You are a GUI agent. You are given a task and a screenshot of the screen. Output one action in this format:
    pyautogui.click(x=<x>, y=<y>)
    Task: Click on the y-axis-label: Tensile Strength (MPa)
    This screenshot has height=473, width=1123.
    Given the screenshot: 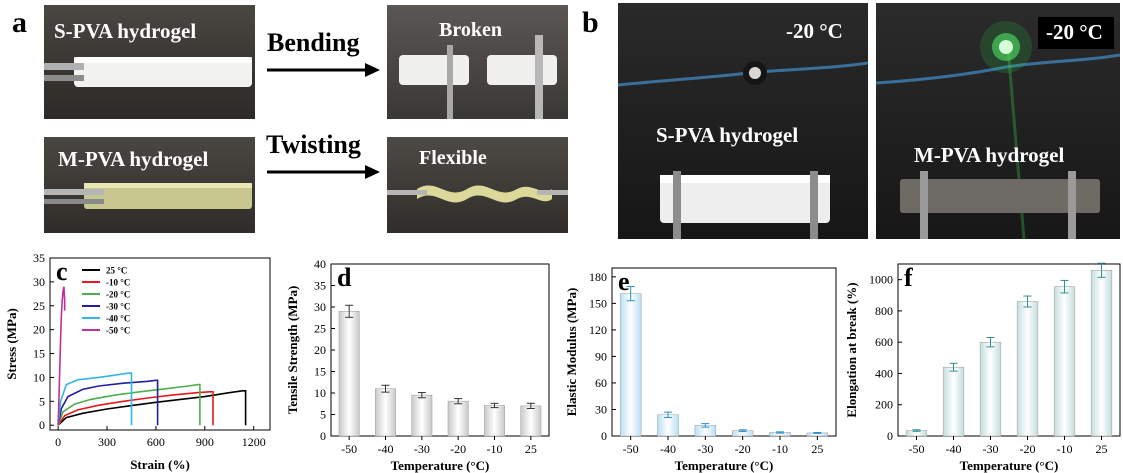 What is the action you would take?
    pyautogui.click(x=292, y=350)
    